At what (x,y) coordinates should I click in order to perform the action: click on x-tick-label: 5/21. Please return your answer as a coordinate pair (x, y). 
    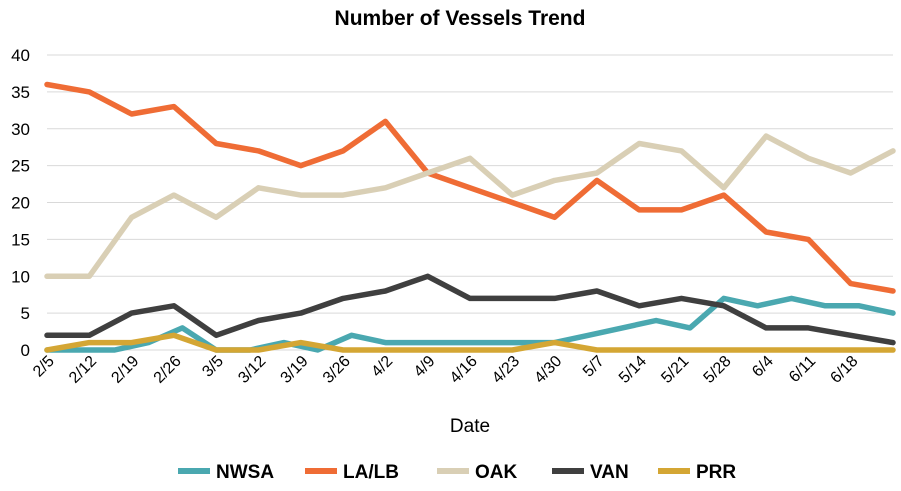
    Looking at the image, I should click on (675, 370).